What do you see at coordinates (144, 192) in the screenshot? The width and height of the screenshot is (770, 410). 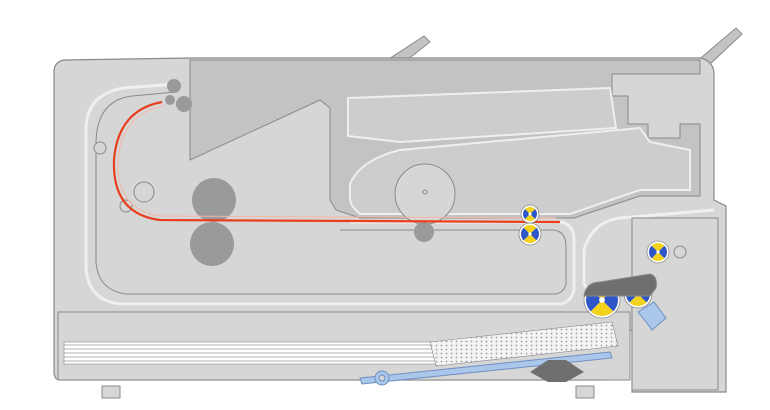 I see `roller-idler` at bounding box center [144, 192].